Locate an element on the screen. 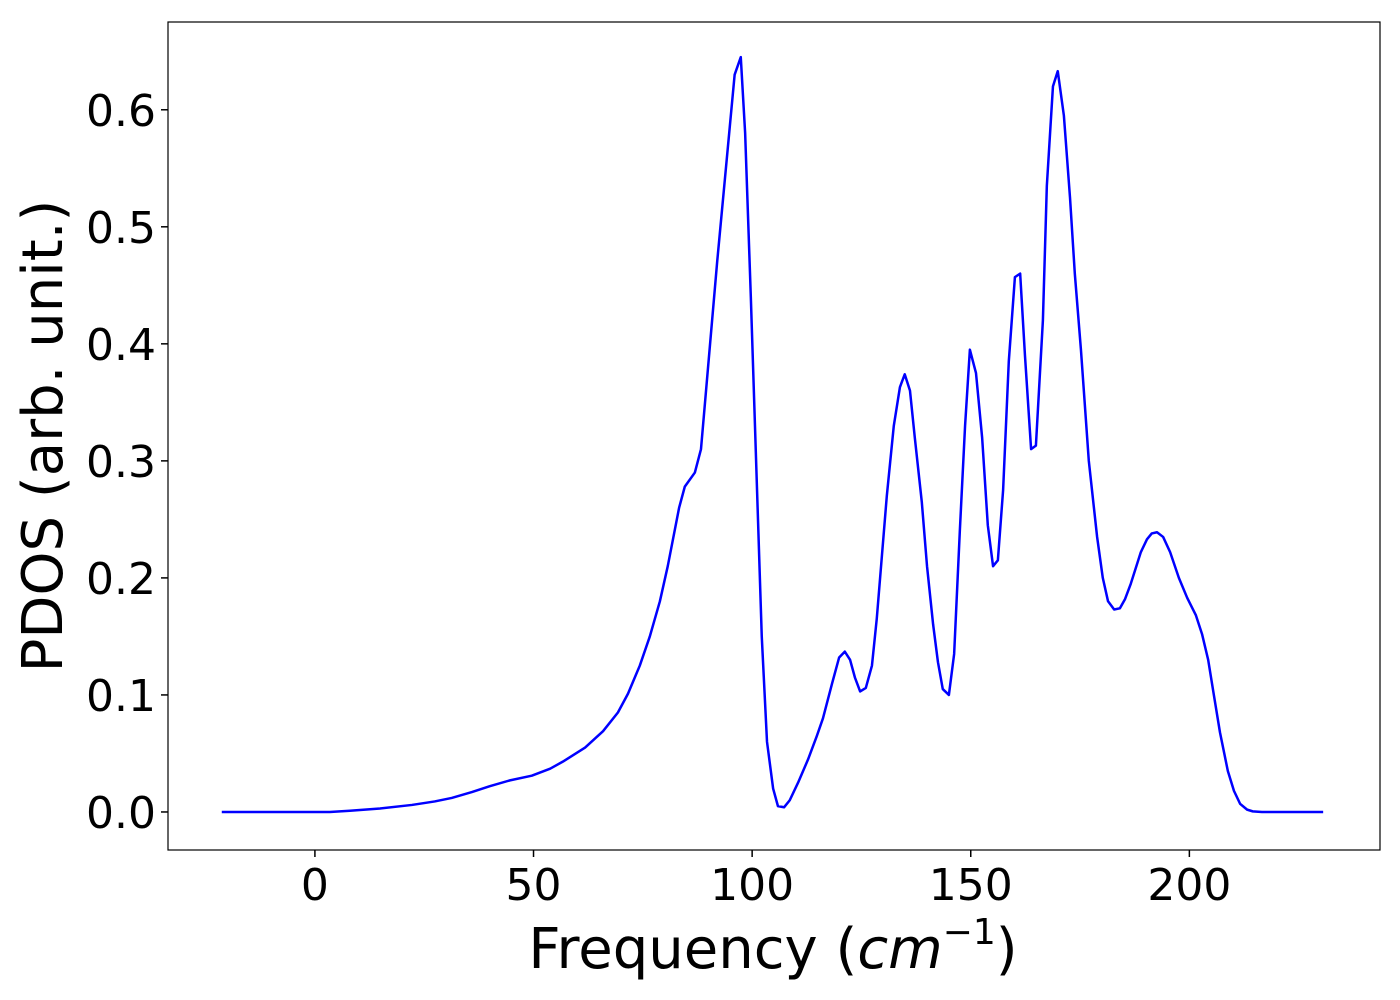  x-tick-label: 50 is located at coordinates (534, 885).